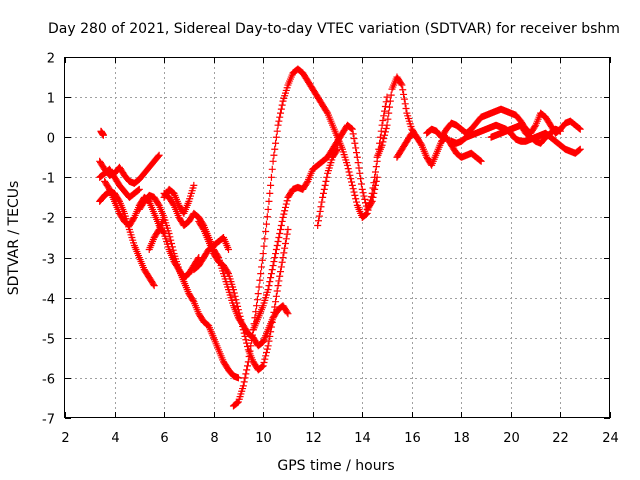  Describe the element at coordinates (48, 340) in the screenshot. I see `y-tick-label: -5` at that location.